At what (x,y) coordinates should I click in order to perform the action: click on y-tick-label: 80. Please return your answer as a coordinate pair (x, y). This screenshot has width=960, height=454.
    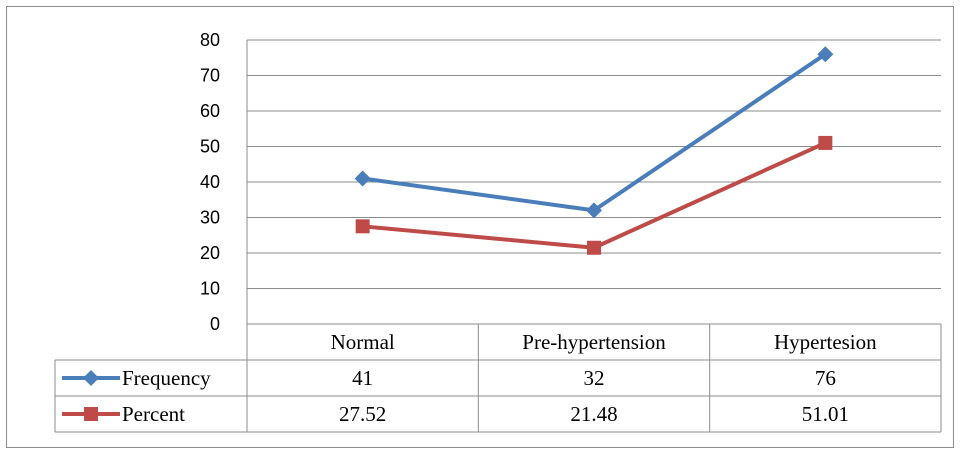
    Looking at the image, I should click on (210, 40).